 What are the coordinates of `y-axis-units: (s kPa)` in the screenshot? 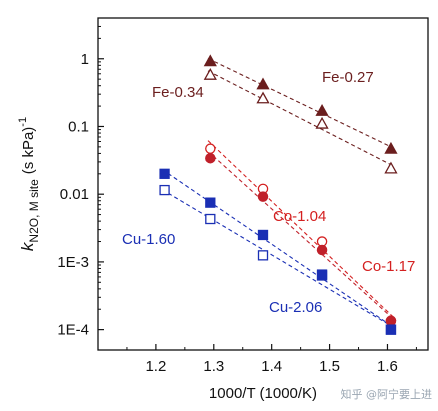 It's located at (28, 151).